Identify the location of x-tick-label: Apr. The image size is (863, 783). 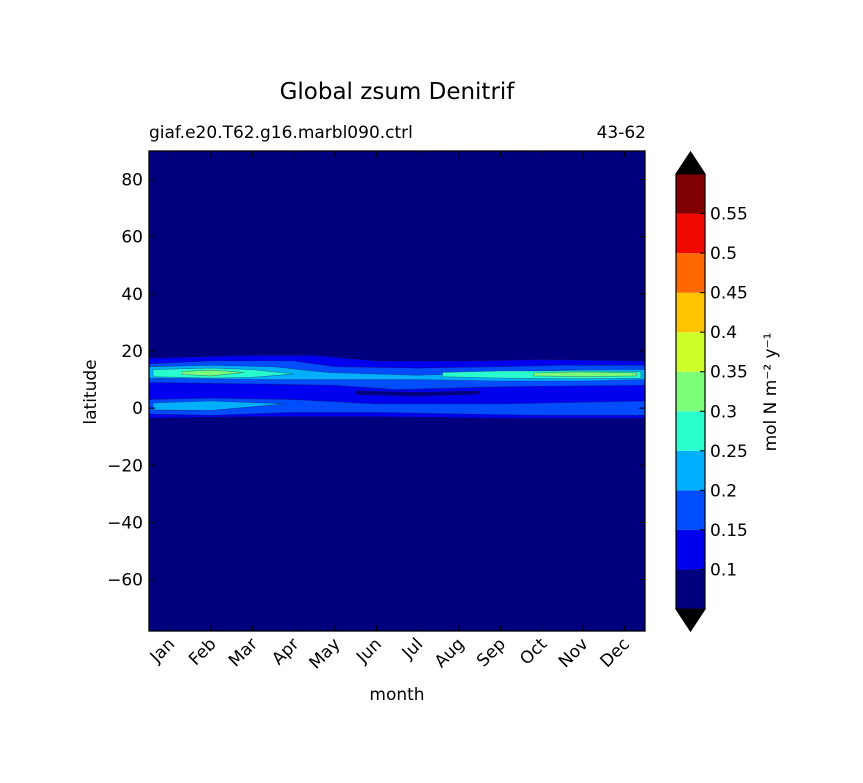
(285, 651).